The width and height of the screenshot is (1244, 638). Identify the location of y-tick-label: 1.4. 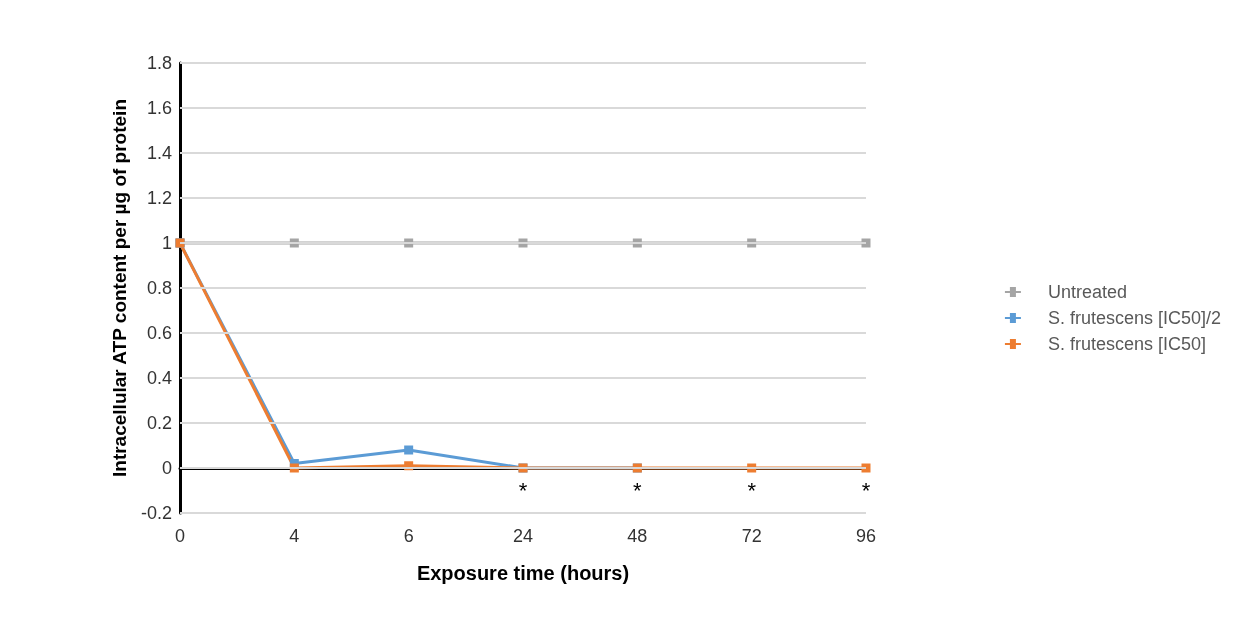
(159, 153).